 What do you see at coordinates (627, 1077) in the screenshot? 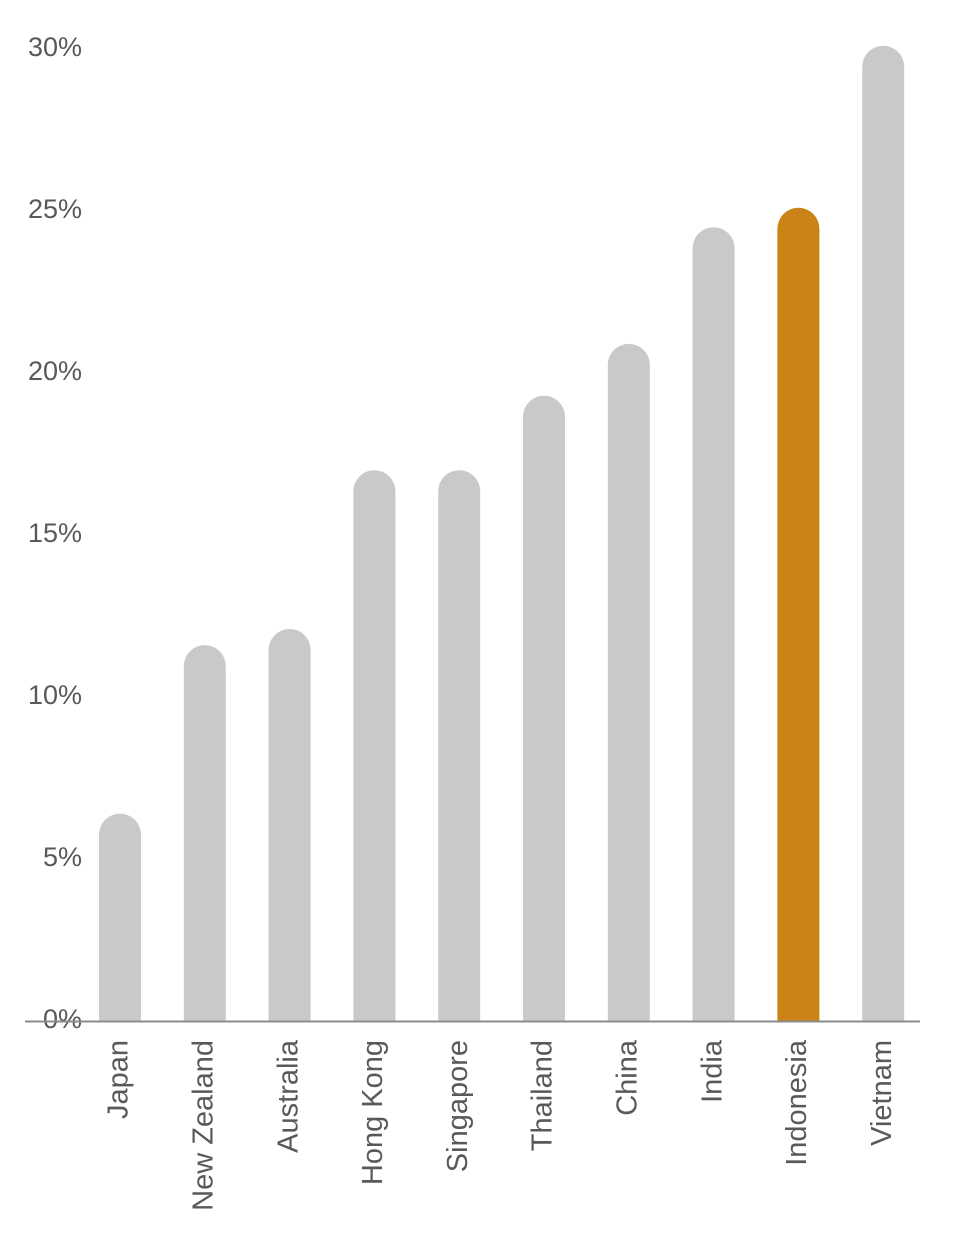
I see `x-category-label: China` at bounding box center [627, 1077].